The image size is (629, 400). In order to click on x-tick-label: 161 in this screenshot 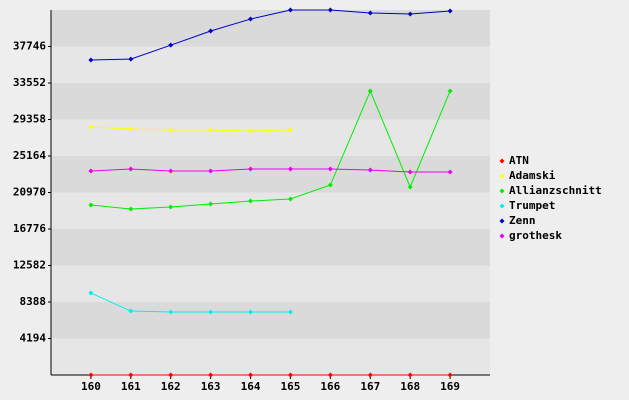, I will do `click(131, 386)`.